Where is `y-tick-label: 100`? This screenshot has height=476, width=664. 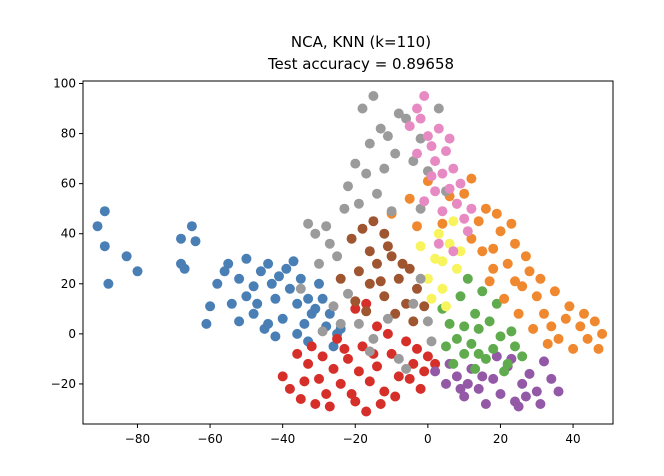 y-tick-label: 100 is located at coordinates (64, 84).